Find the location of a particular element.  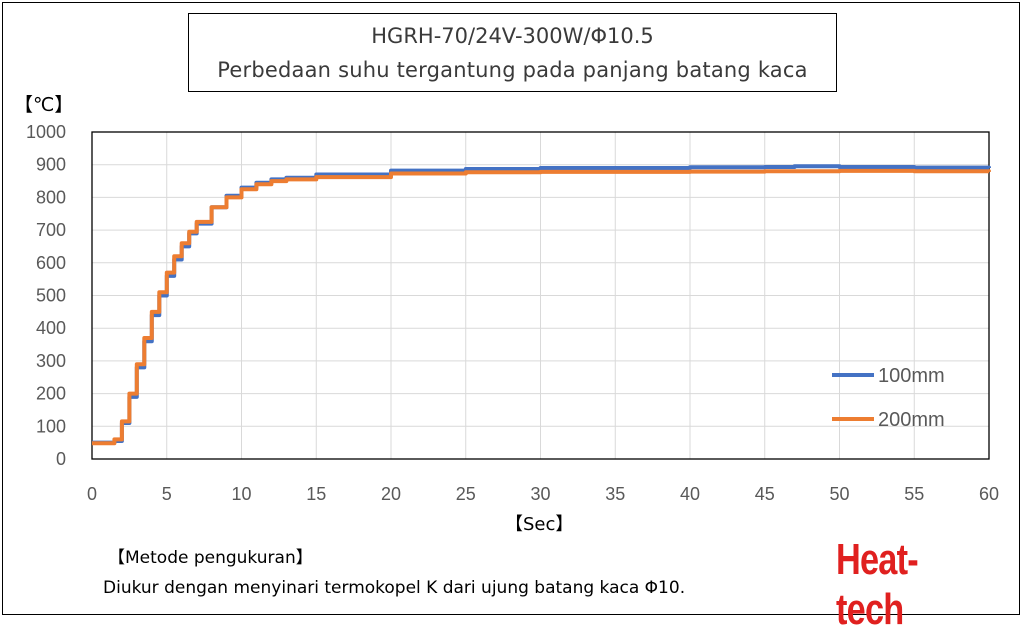

y-tick-label: 500 is located at coordinates (51, 296).